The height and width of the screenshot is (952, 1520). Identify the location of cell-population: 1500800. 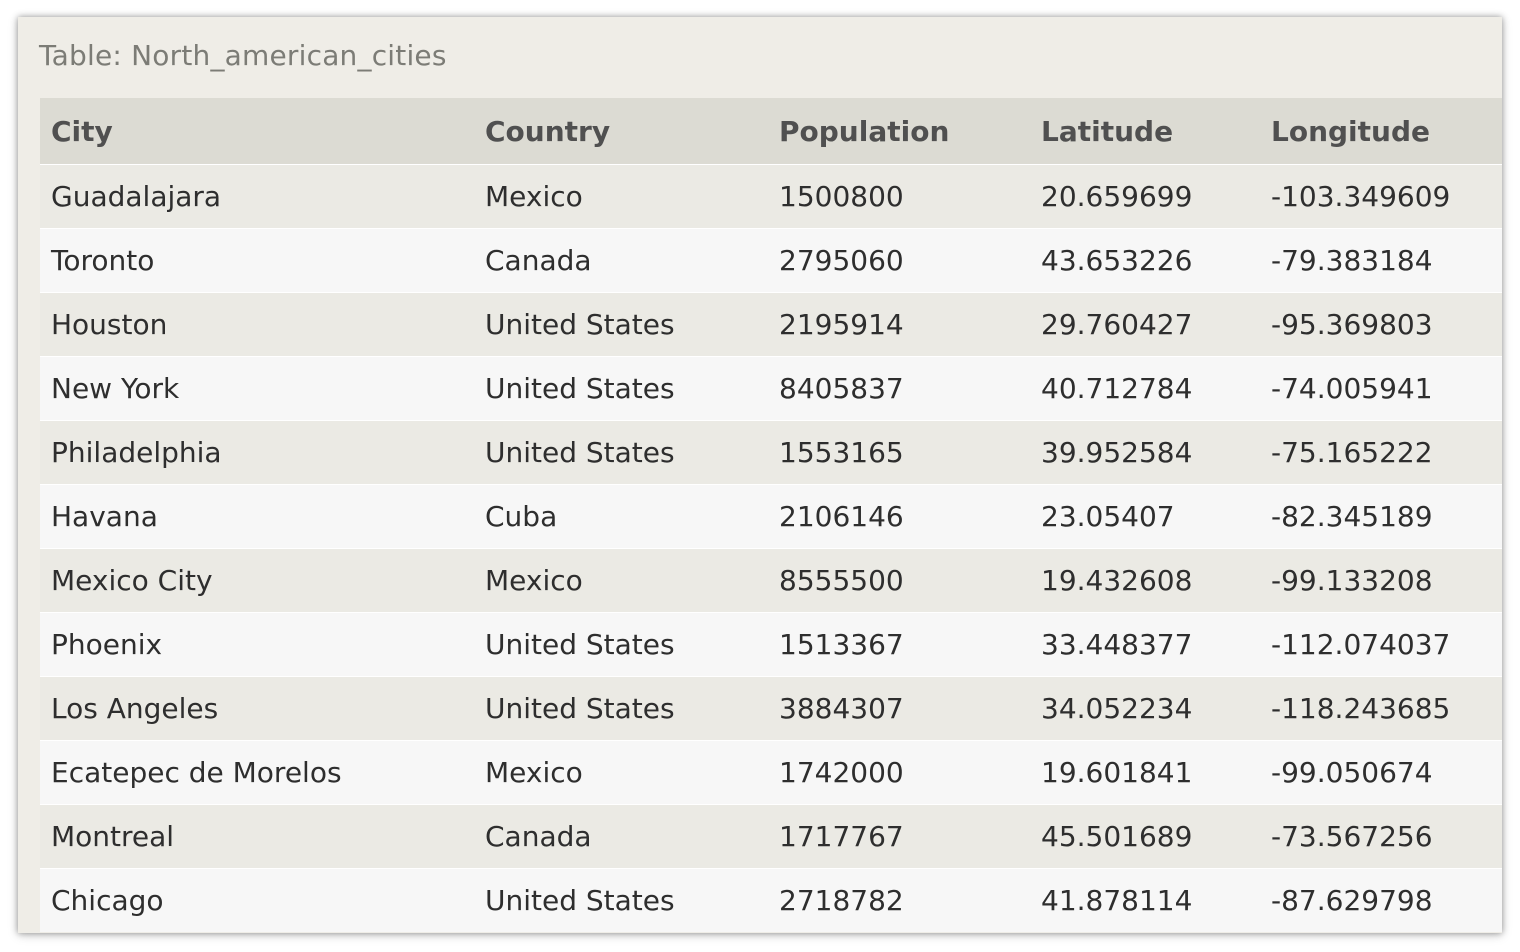
(899, 196).